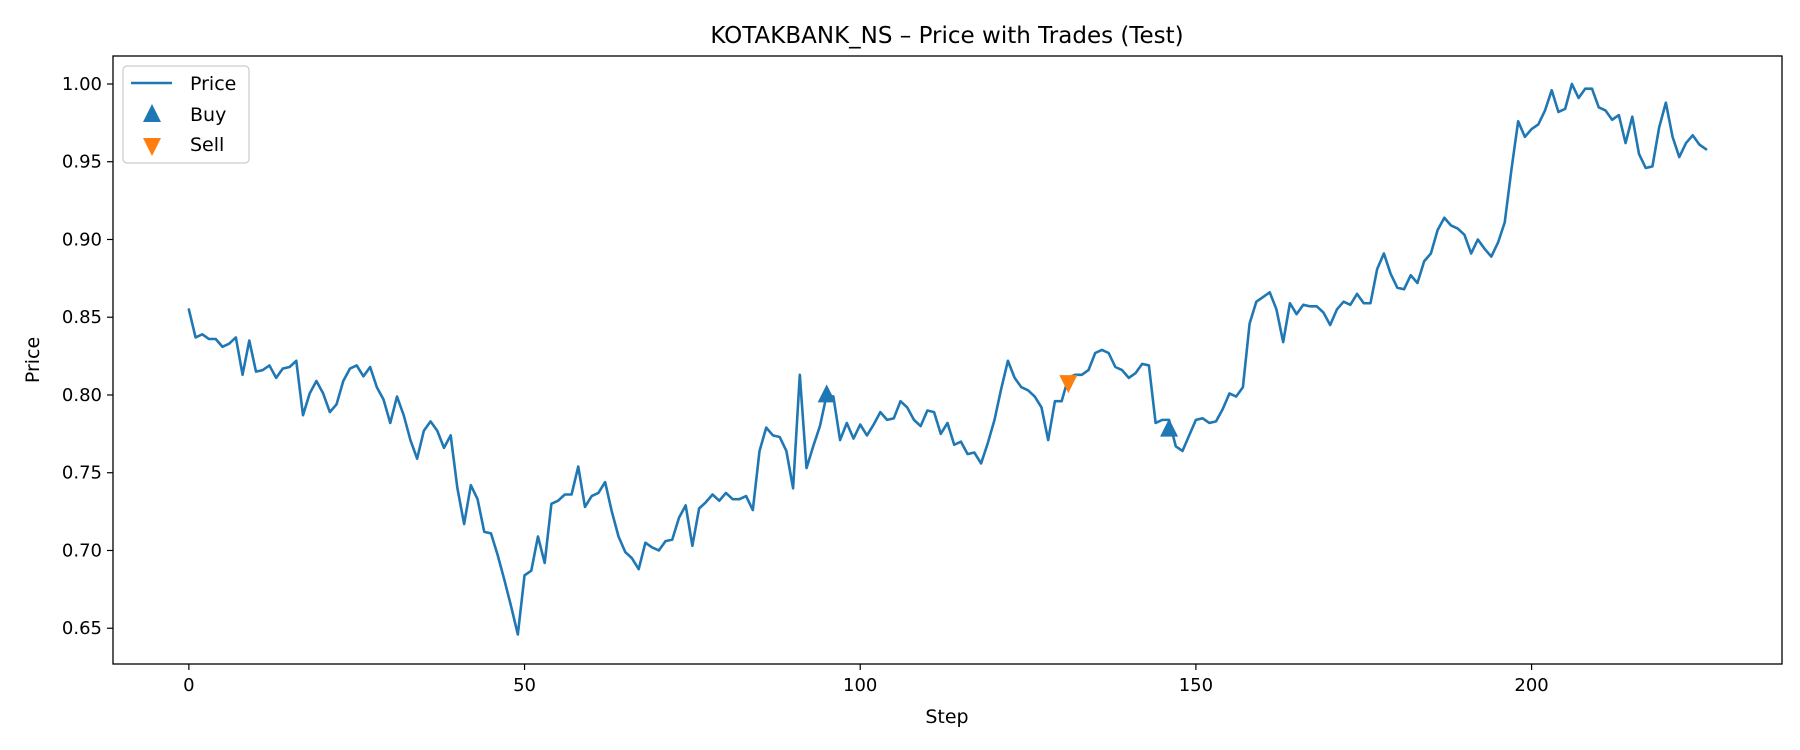  Describe the element at coordinates (82, 162) in the screenshot. I see `y-tick-label: 0.95` at that location.